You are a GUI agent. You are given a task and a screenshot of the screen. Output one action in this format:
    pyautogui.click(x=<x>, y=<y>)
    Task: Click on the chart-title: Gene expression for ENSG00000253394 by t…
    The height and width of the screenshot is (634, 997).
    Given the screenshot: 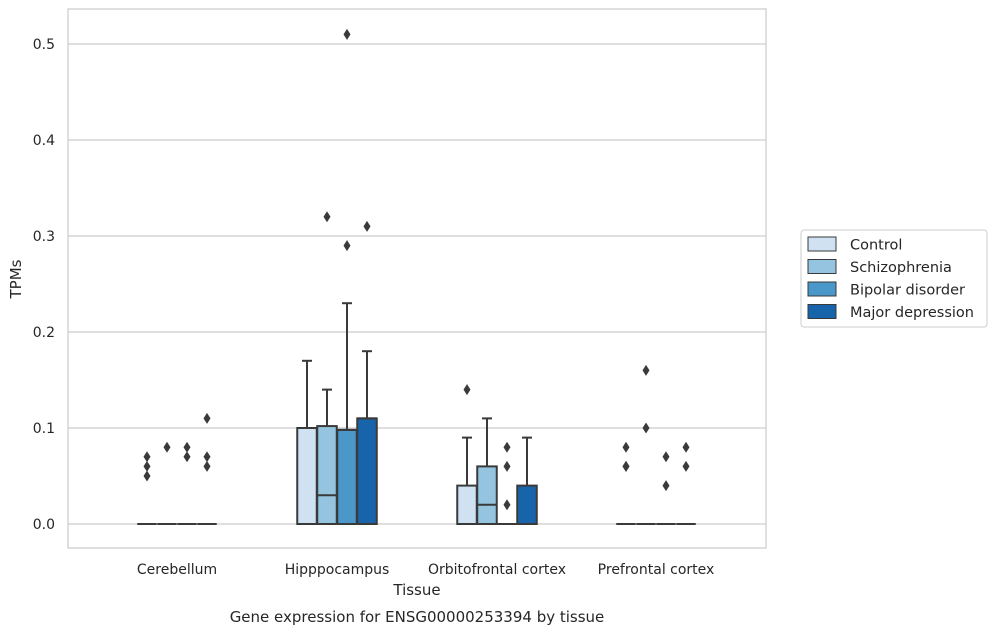 What is the action you would take?
    pyautogui.click(x=417, y=617)
    